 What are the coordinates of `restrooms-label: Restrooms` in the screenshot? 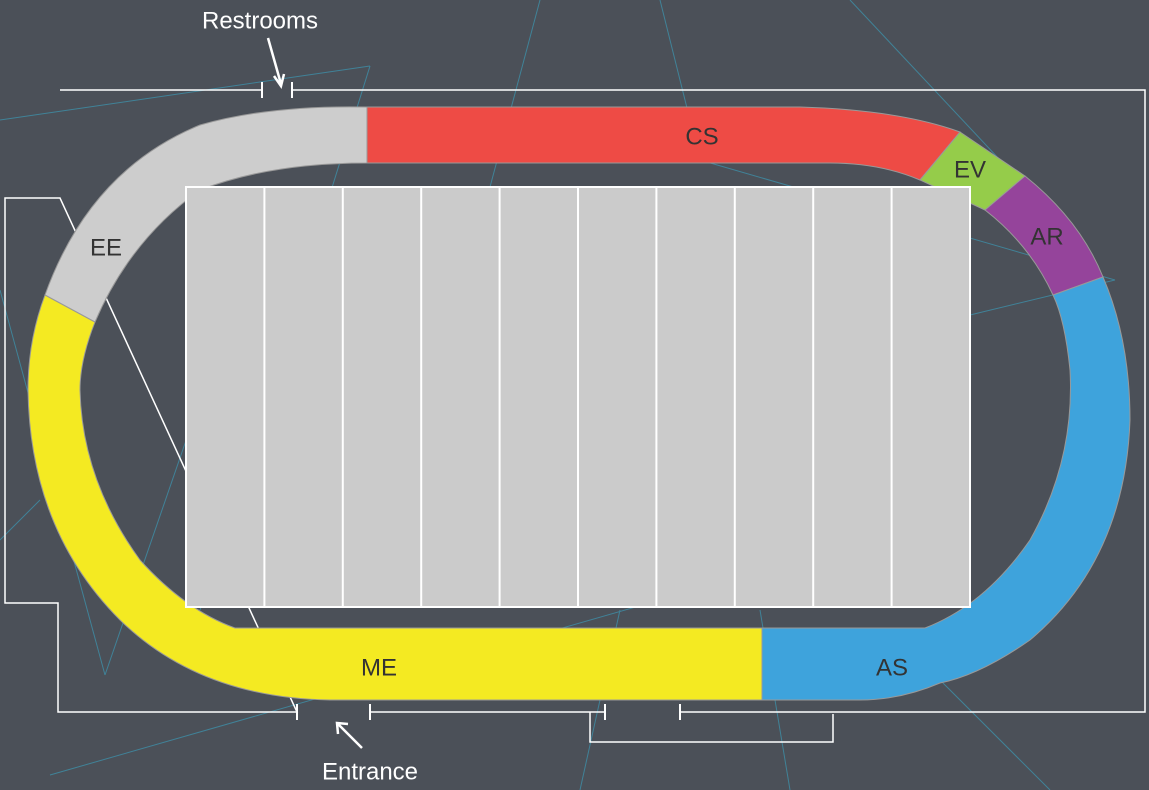 It's located at (260, 20).